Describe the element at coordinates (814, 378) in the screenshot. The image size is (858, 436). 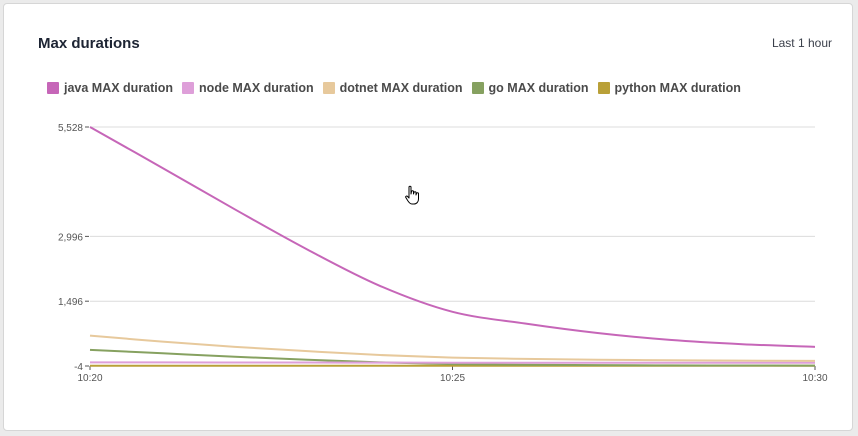
I see `x-tick-label: 10:30` at that location.